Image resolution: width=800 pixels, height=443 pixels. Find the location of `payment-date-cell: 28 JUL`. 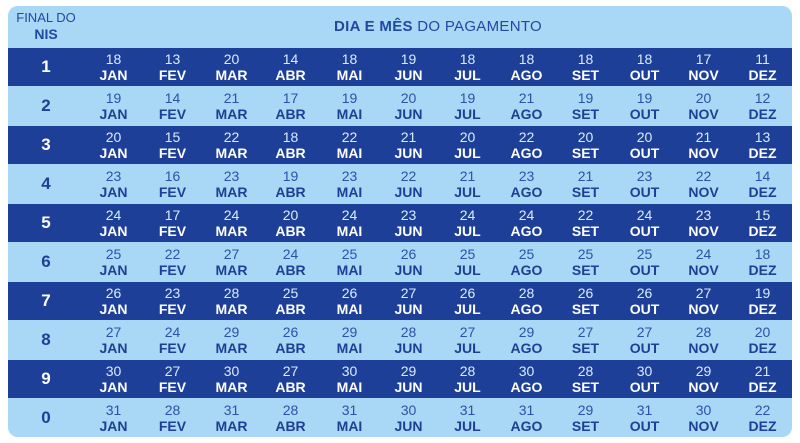

payment-date-cell: 28 JUL is located at coordinates (467, 379).